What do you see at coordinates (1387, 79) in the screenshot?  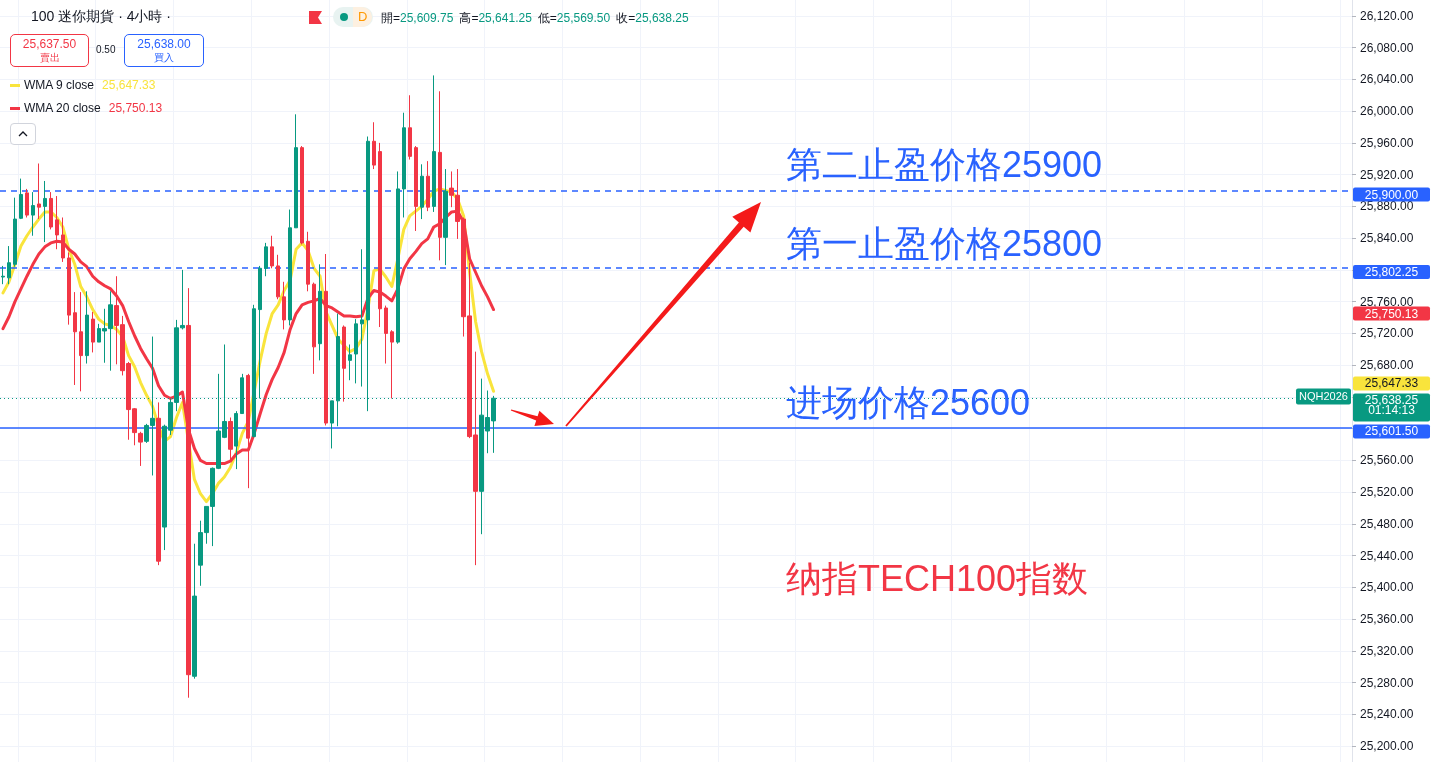 I see `y-tick-label: 26,040.00` at bounding box center [1387, 79].